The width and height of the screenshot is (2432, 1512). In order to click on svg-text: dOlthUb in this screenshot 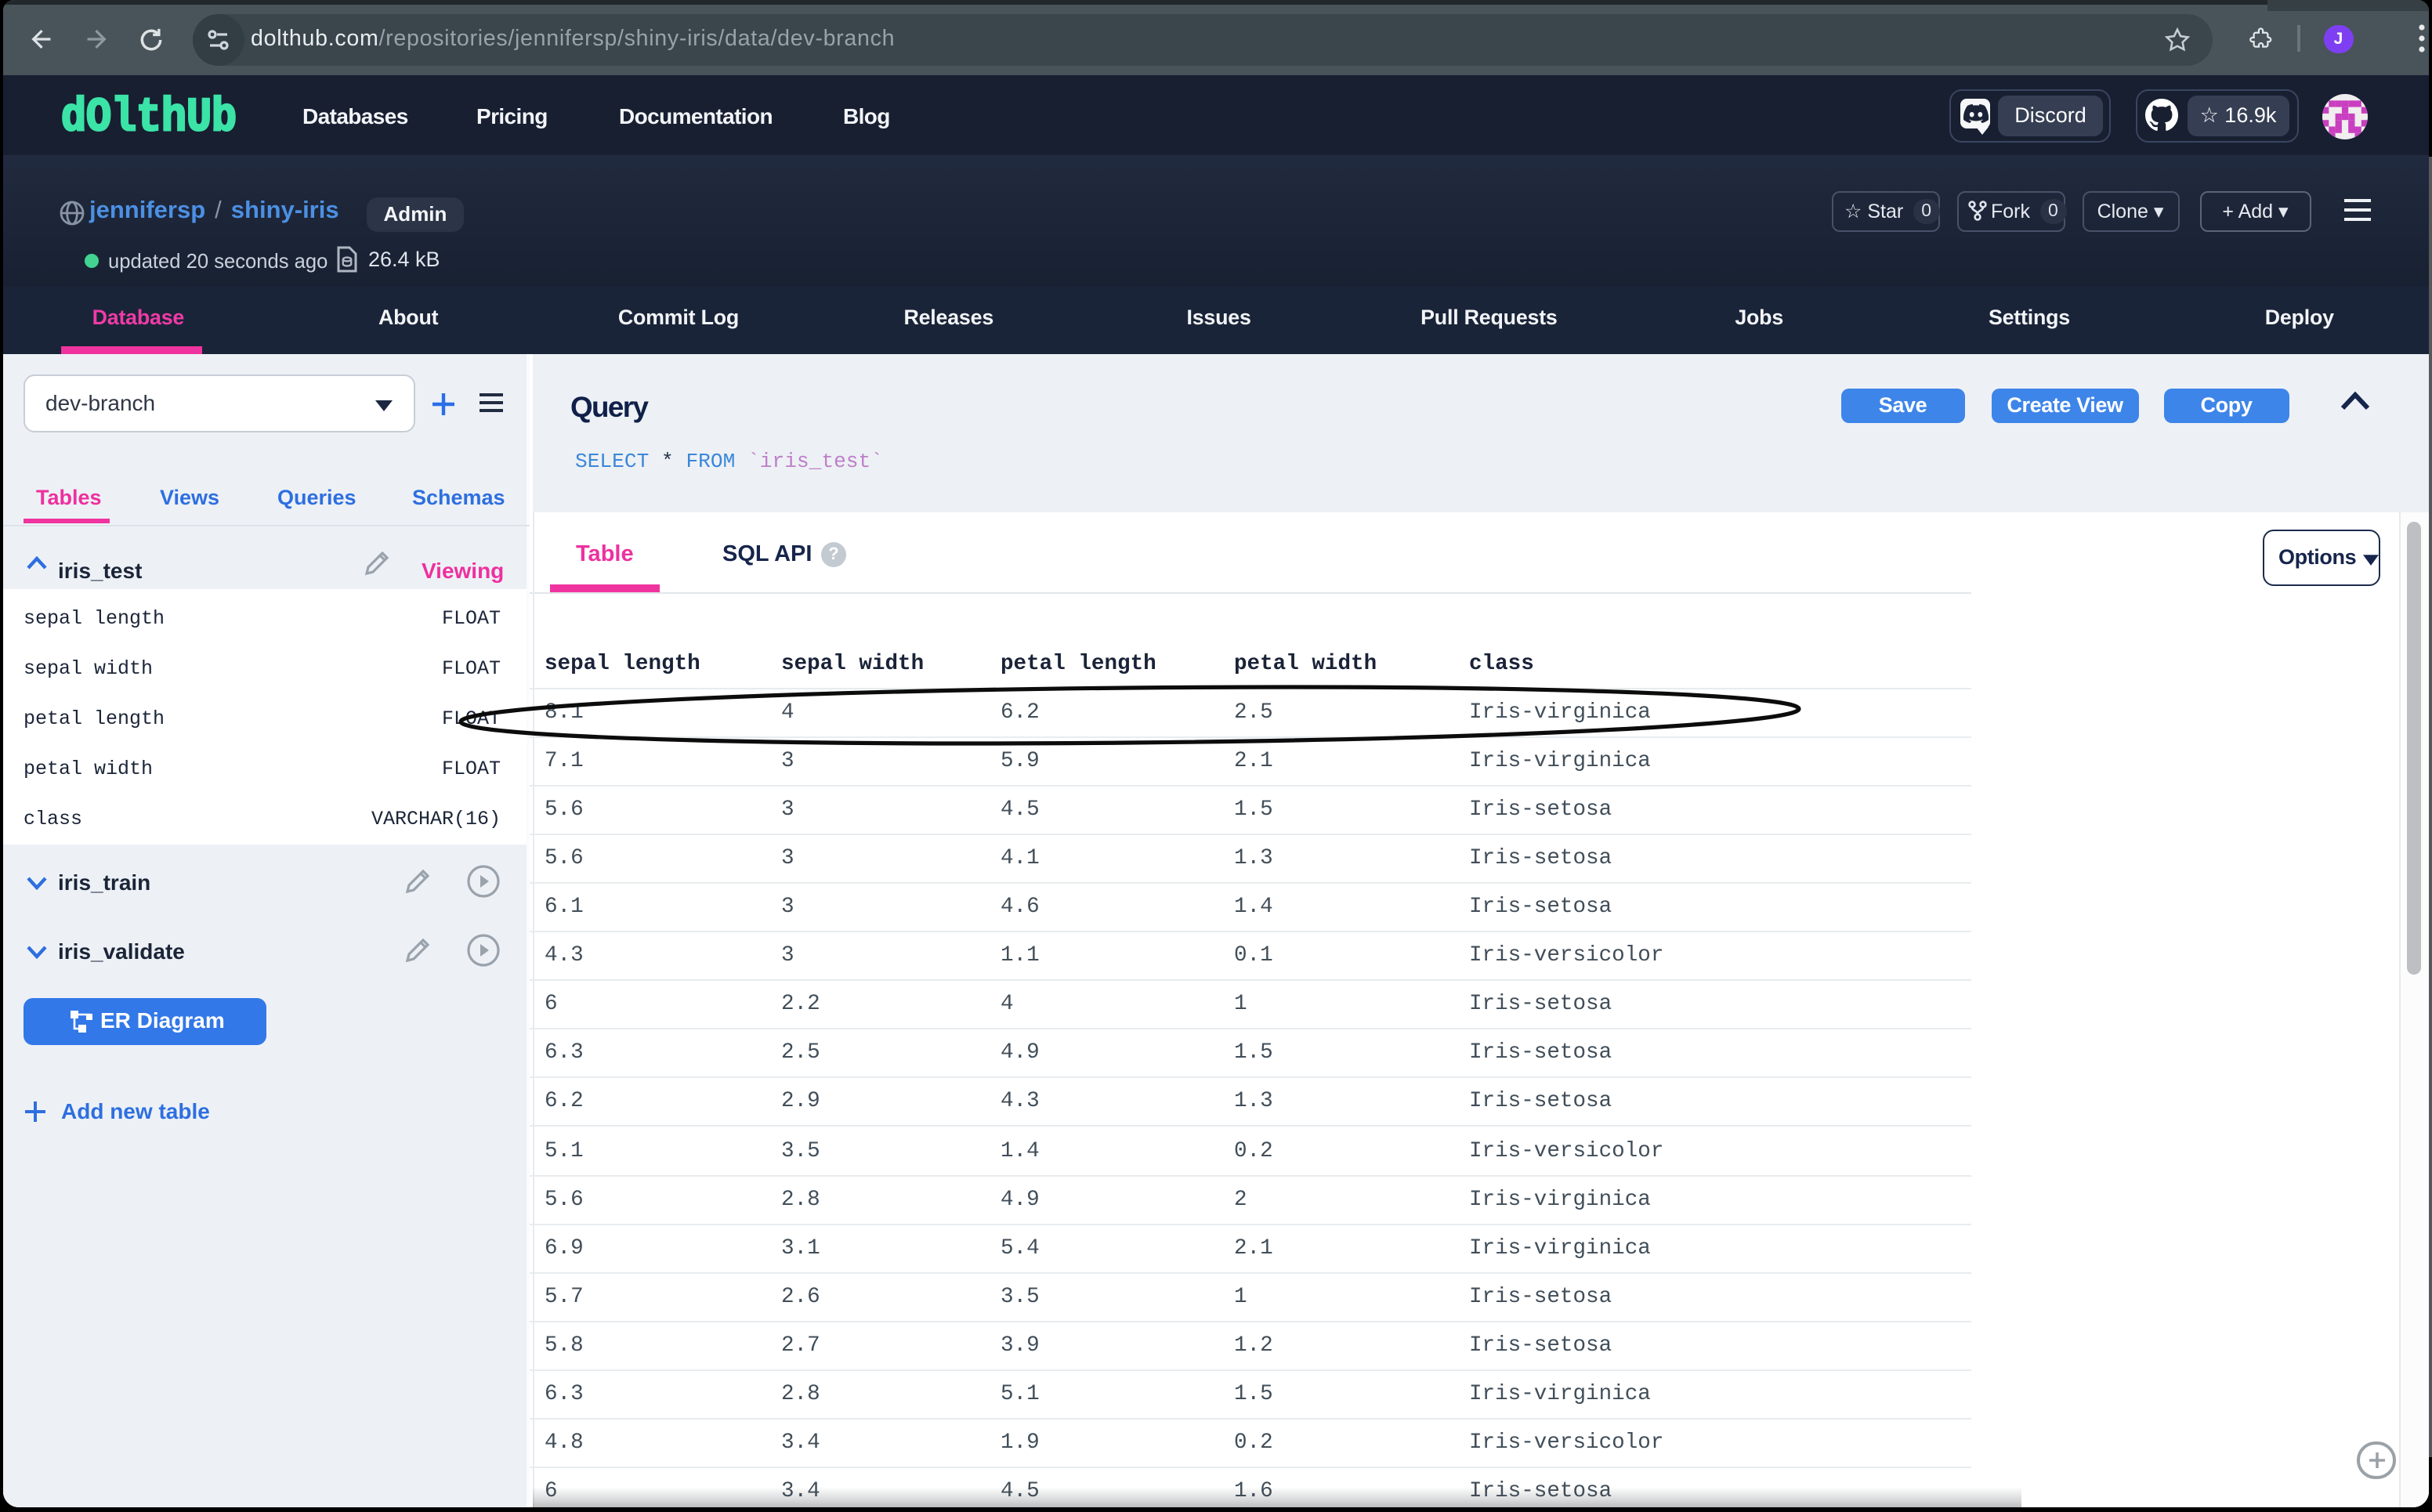, I will do `click(149, 115)`.